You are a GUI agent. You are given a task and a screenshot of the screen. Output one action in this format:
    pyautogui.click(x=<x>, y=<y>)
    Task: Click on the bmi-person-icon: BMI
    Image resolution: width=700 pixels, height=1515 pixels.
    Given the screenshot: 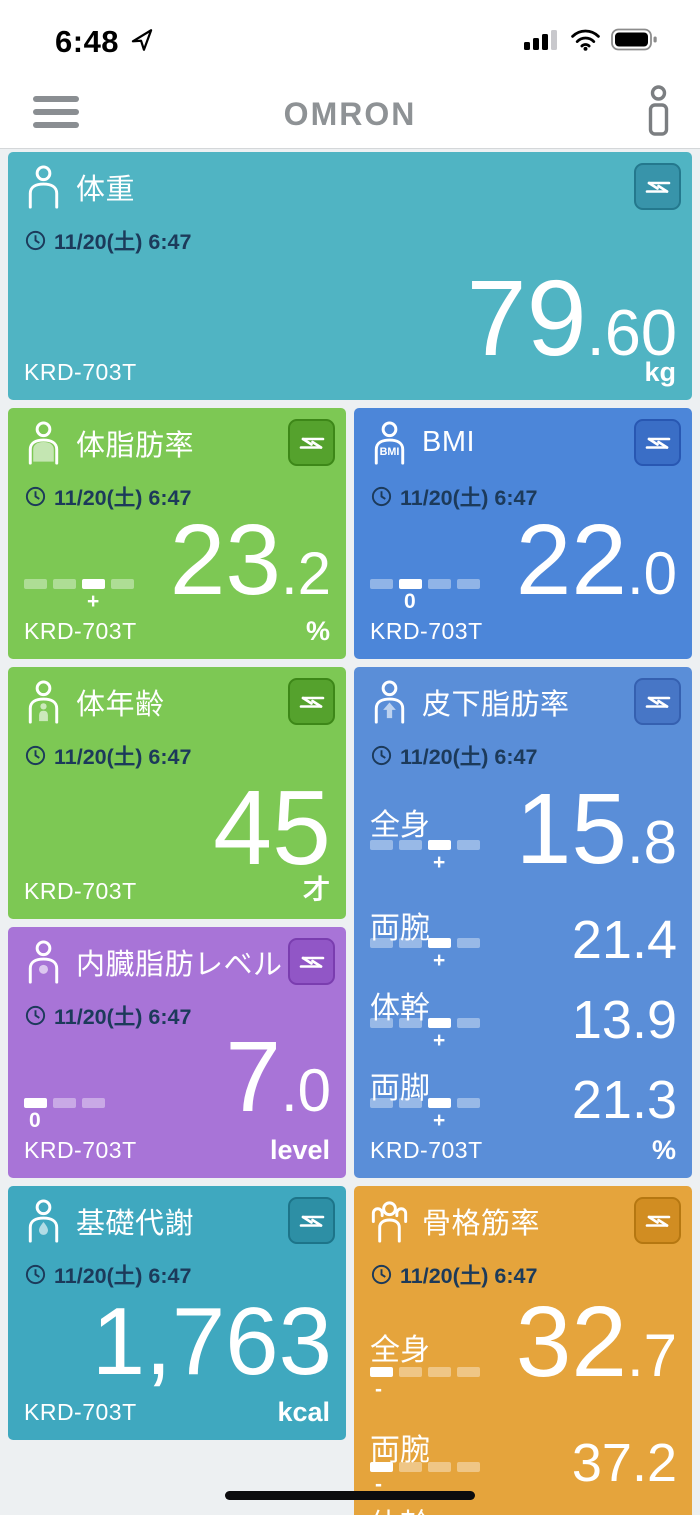 What is the action you would take?
    pyautogui.click(x=389, y=442)
    